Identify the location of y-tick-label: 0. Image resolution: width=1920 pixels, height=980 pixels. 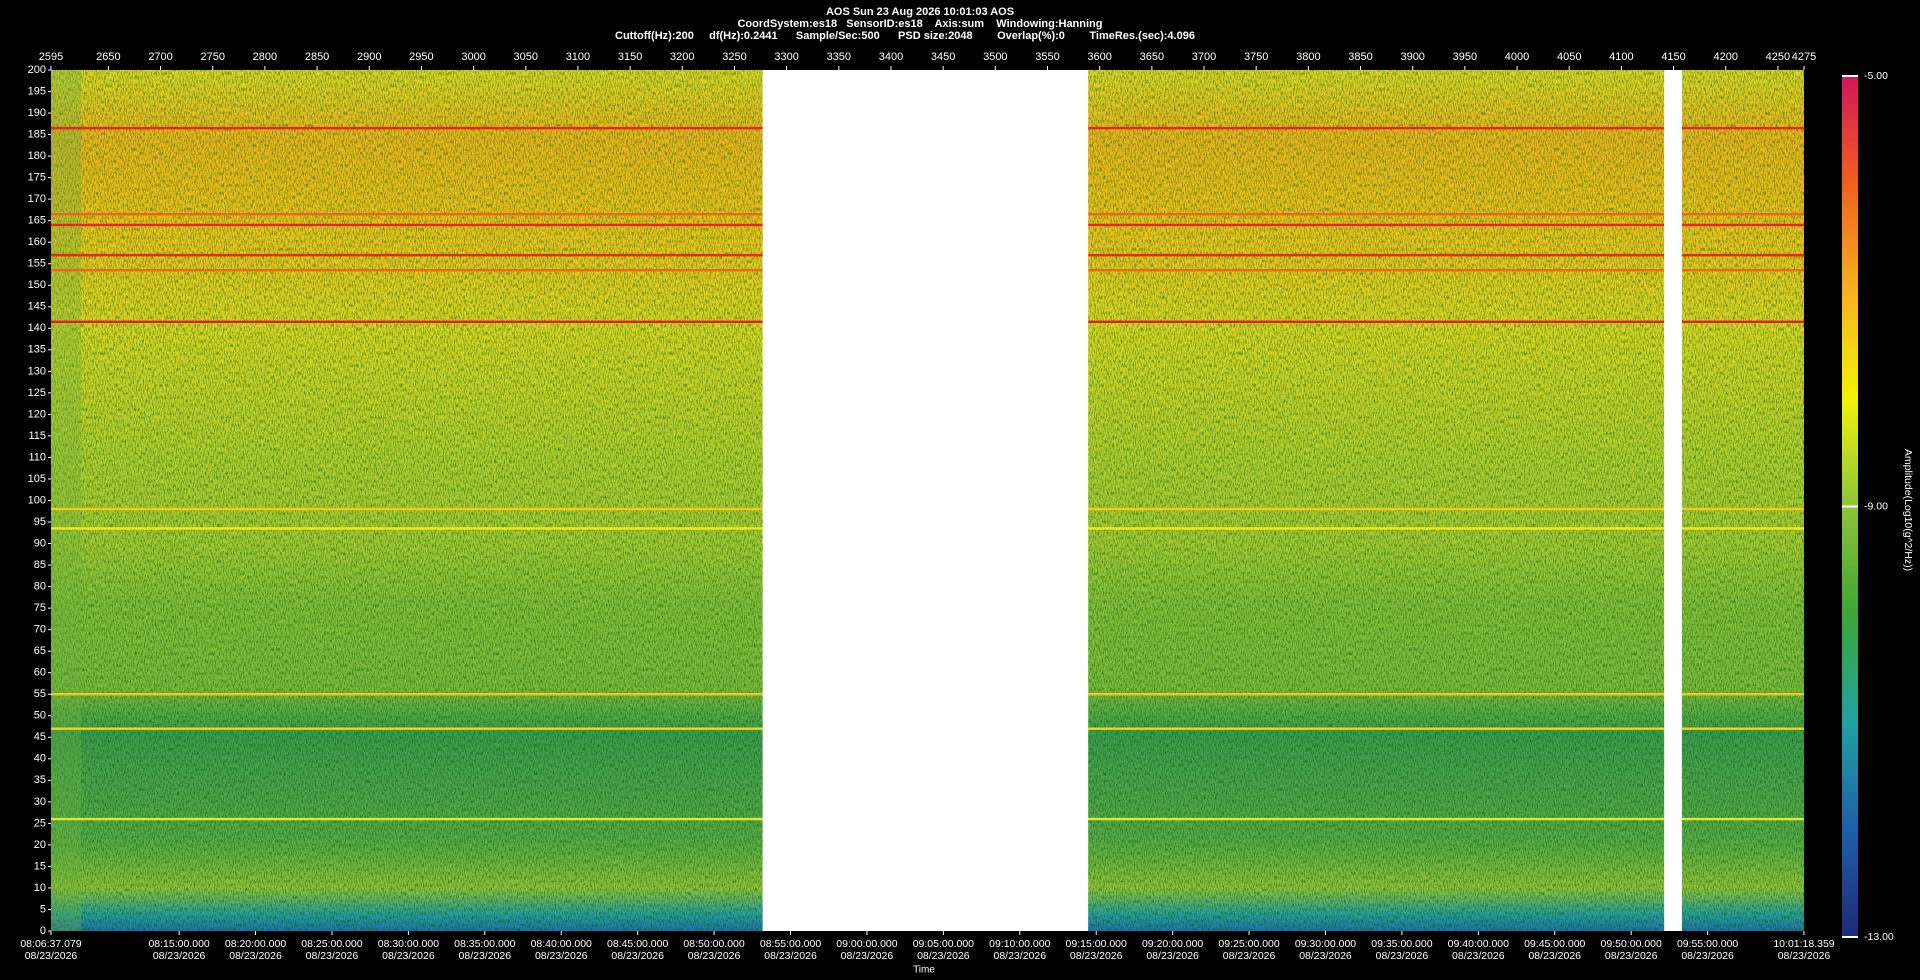
(43, 931).